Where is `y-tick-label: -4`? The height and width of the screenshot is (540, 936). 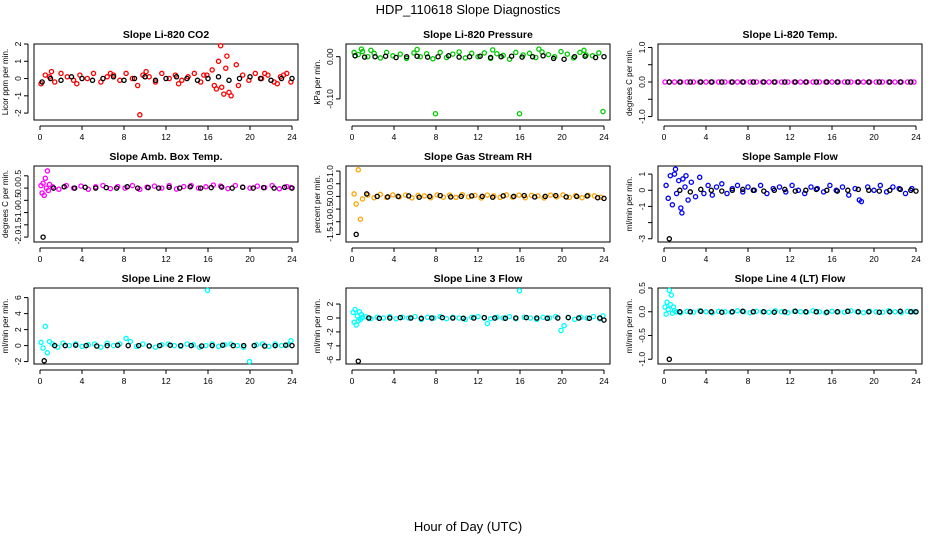 y-tick-label: -4 is located at coordinates (330, 346).